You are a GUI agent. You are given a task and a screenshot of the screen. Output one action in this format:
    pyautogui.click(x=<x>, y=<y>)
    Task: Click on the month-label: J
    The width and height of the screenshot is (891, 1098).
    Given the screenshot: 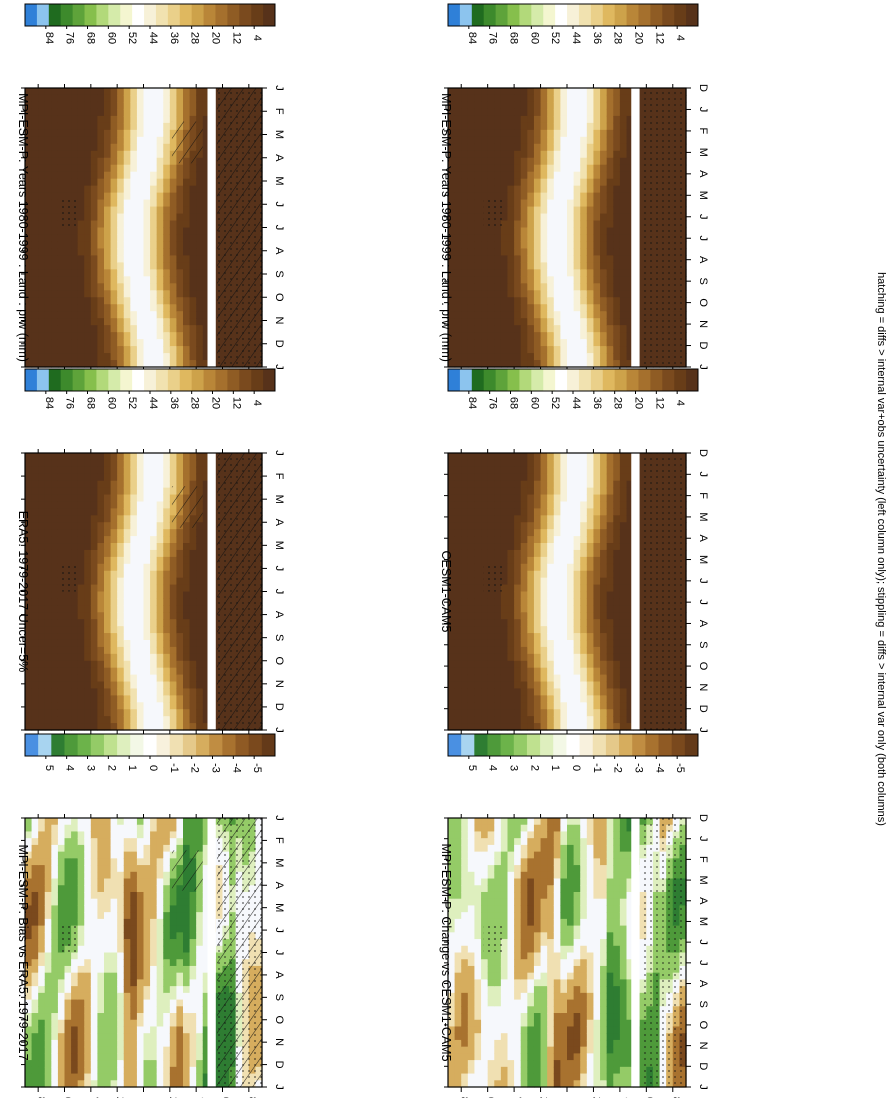 What is the action you would take?
    pyautogui.click(x=279, y=367)
    